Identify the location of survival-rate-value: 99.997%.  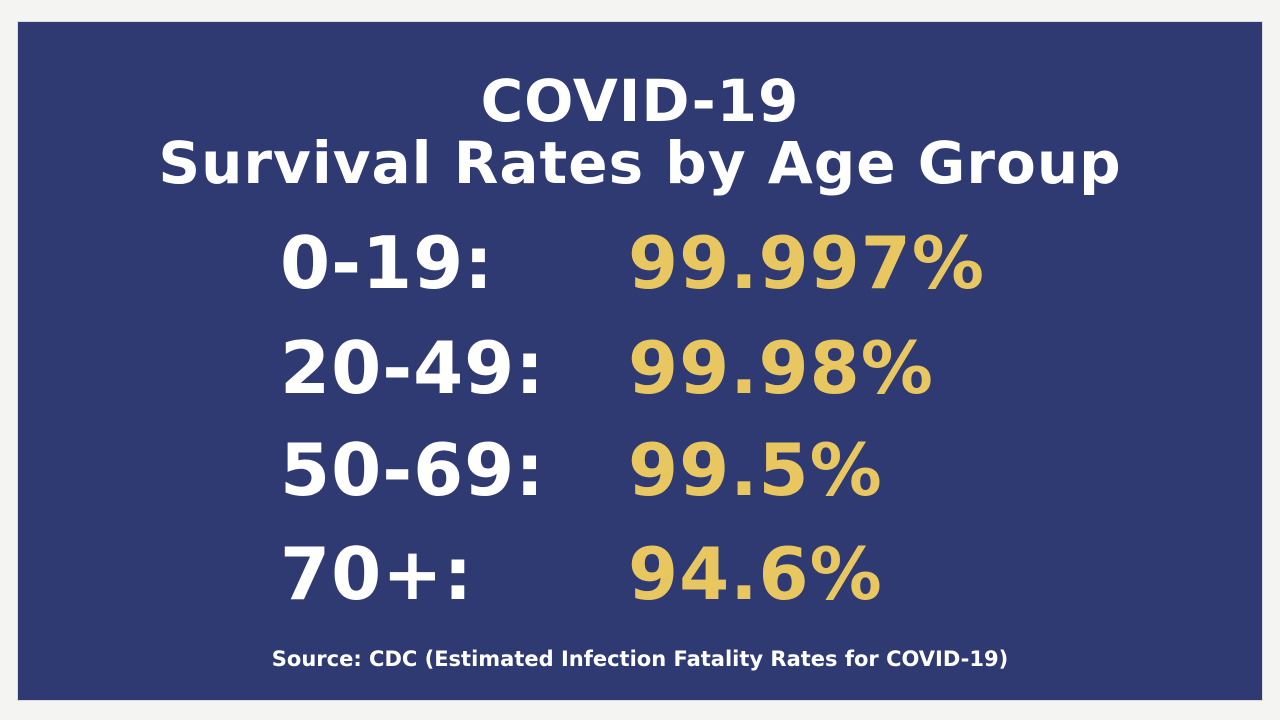
(806, 263).